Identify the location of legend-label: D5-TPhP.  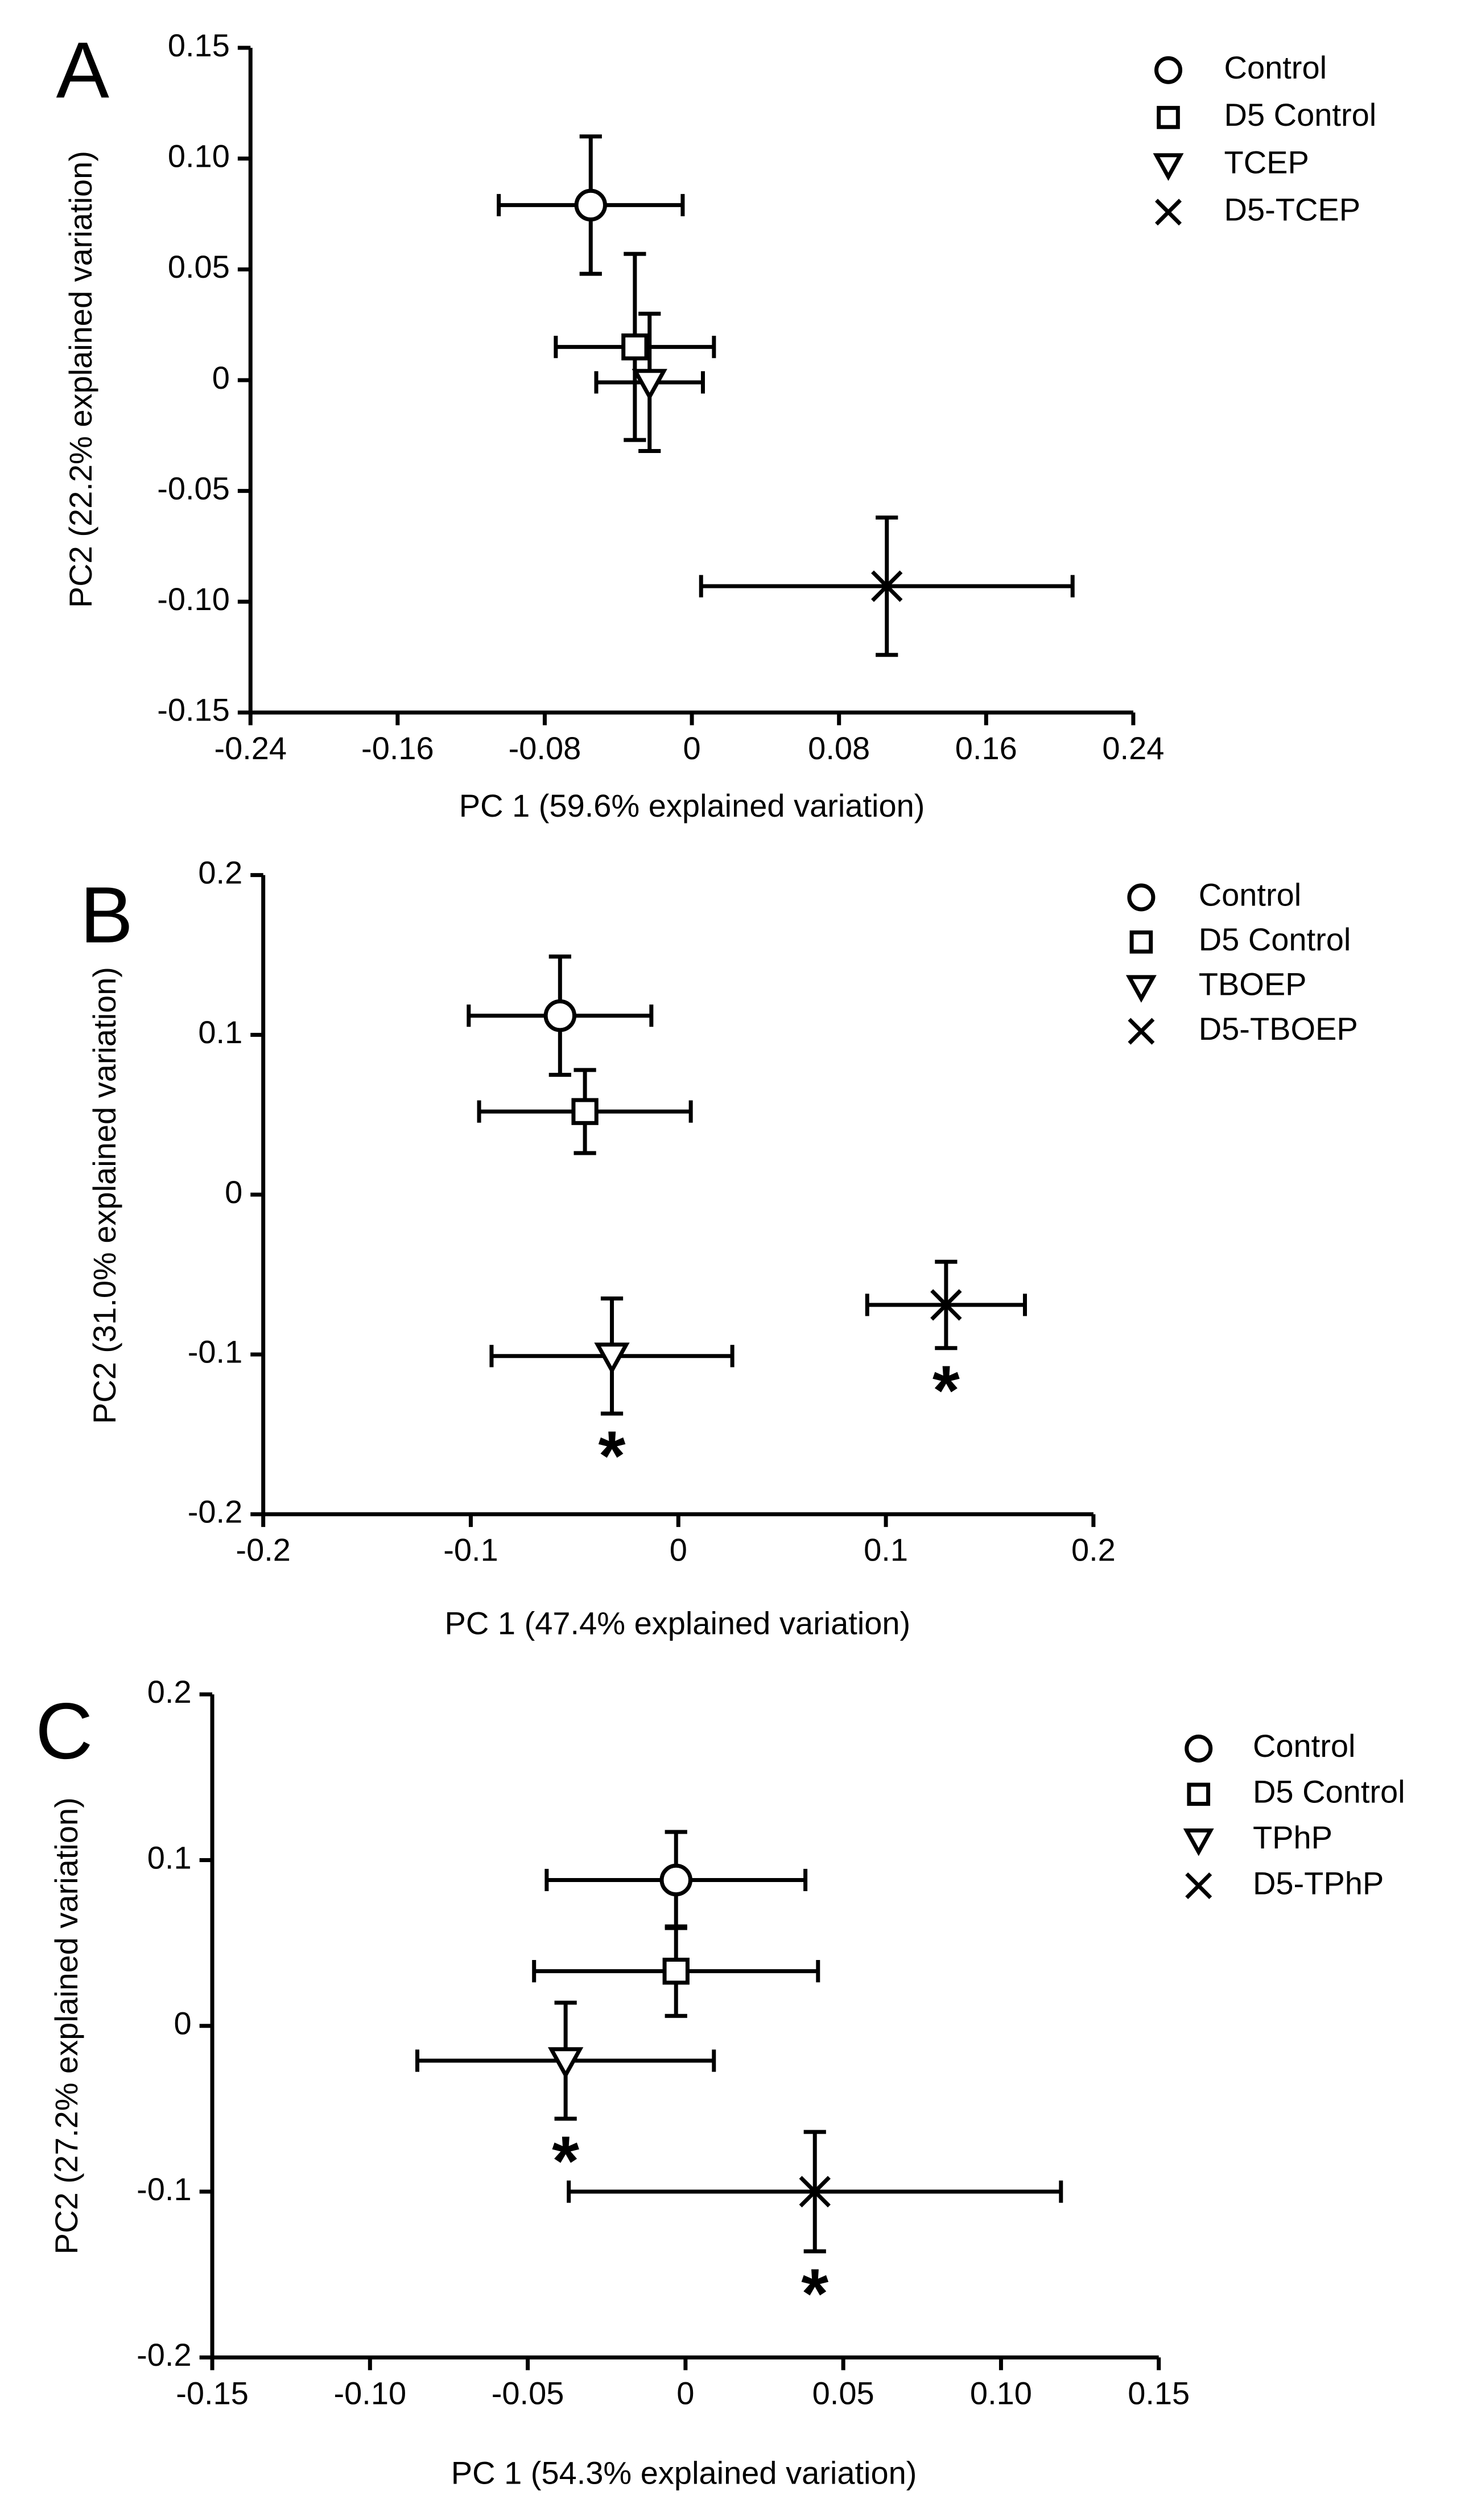
(1319, 1883).